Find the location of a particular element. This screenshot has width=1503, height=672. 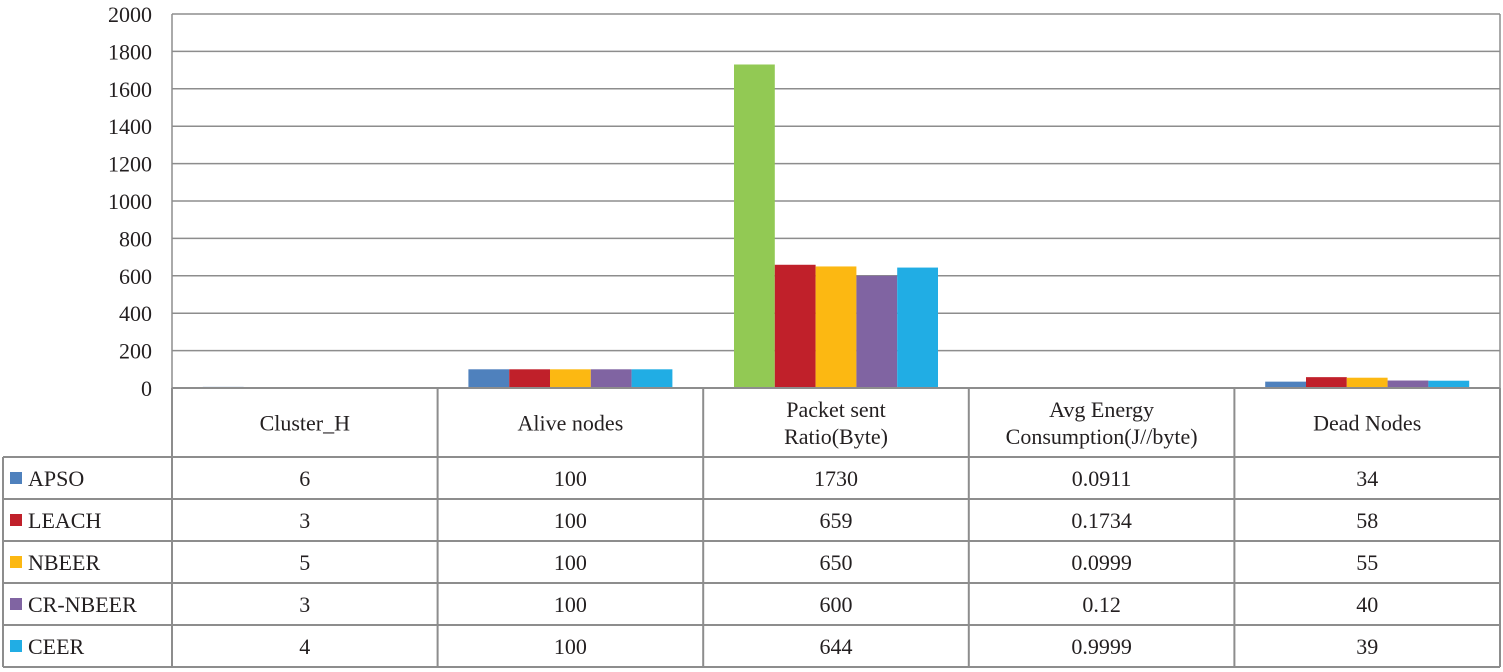

bar-ceer-dead-nodes is located at coordinates (1449, 384).